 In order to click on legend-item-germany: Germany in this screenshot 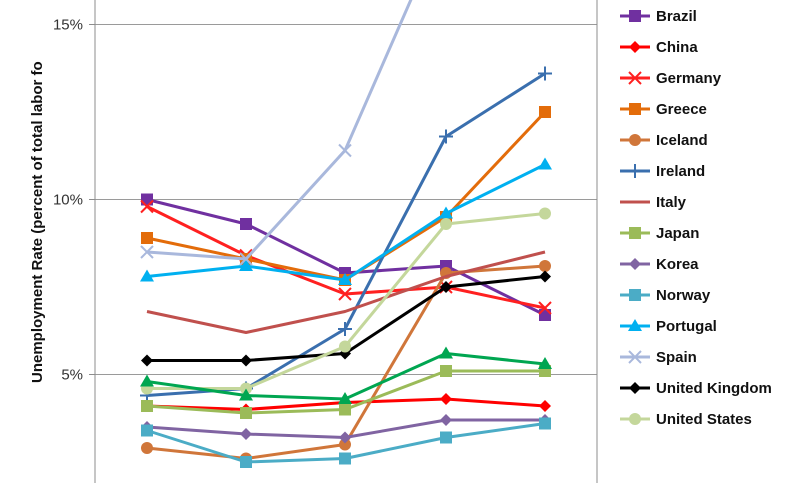, I will do `click(671, 78)`.